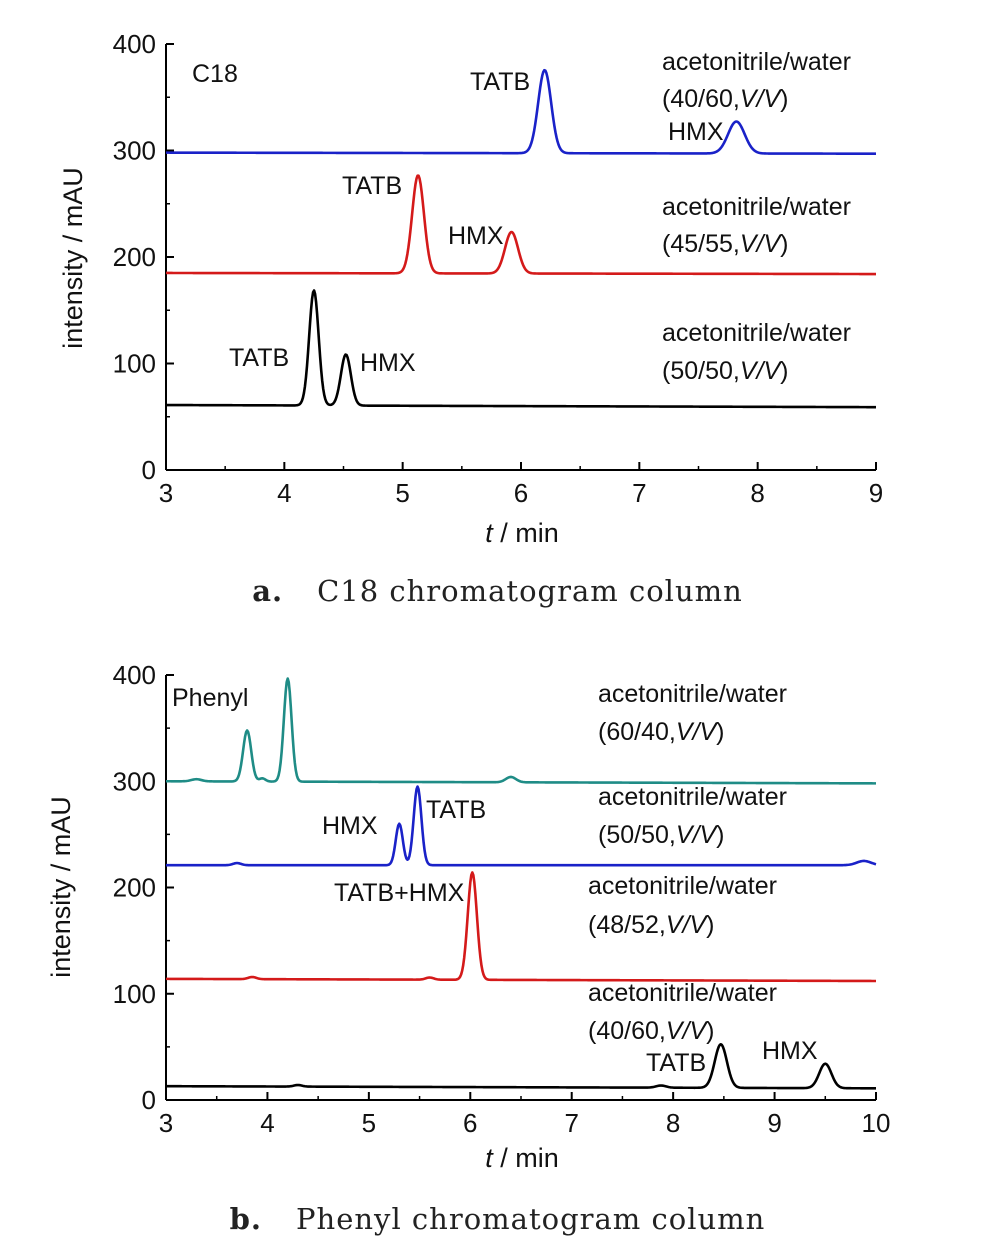  I want to click on a-x-tick-label: 6, so click(521, 493).